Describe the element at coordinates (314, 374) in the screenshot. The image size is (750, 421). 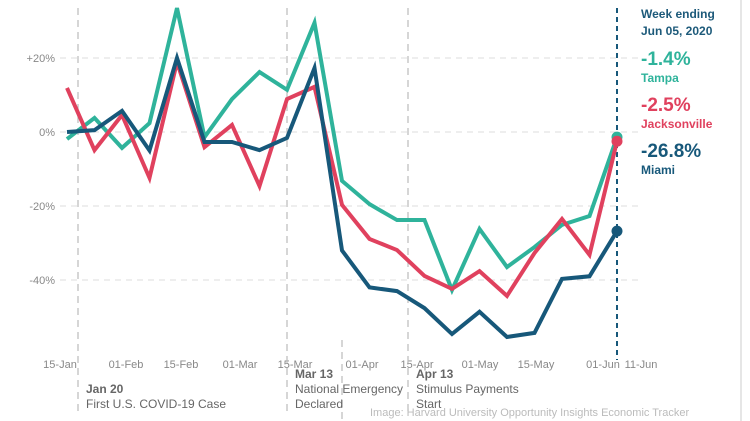
I see `annotation-title: Mar 13` at that location.